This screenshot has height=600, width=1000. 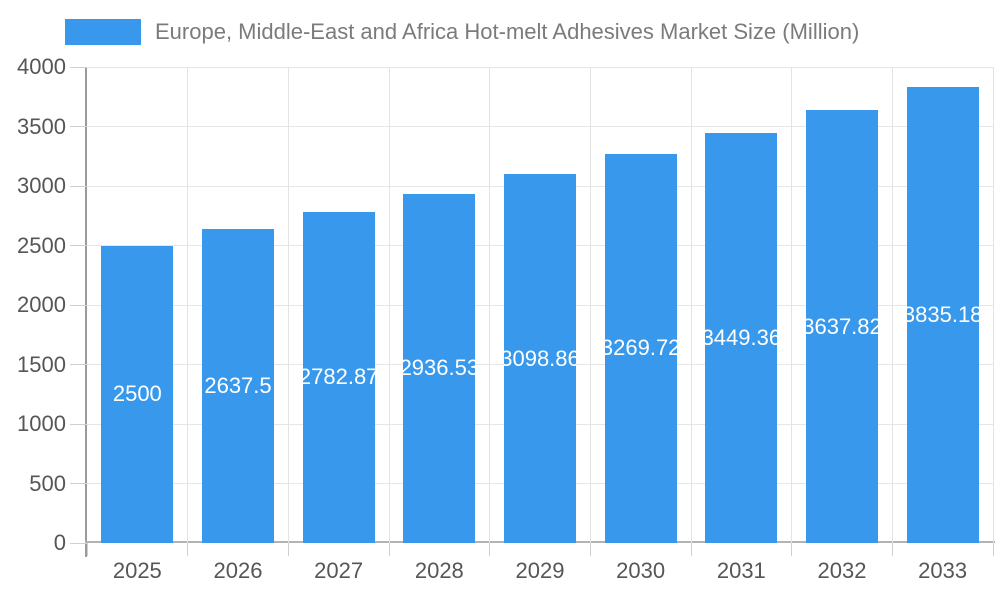 What do you see at coordinates (540, 570) in the screenshot?
I see `x-axis-tick-label: 2029` at bounding box center [540, 570].